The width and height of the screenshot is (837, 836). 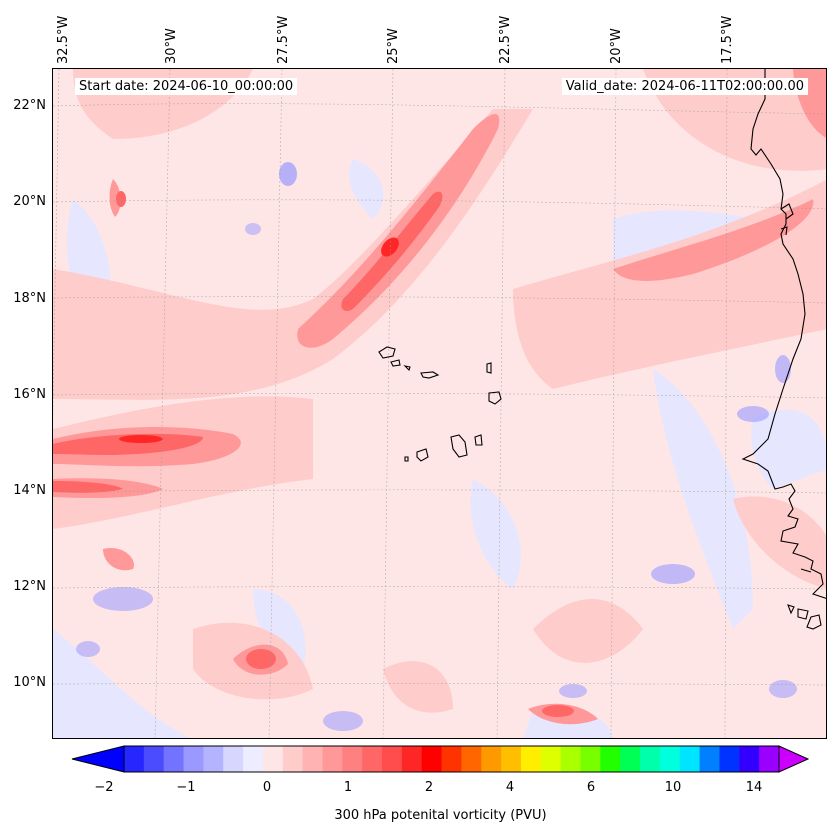 What do you see at coordinates (673, 787) in the screenshot?
I see `cbar-tick-10: 10` at bounding box center [673, 787].